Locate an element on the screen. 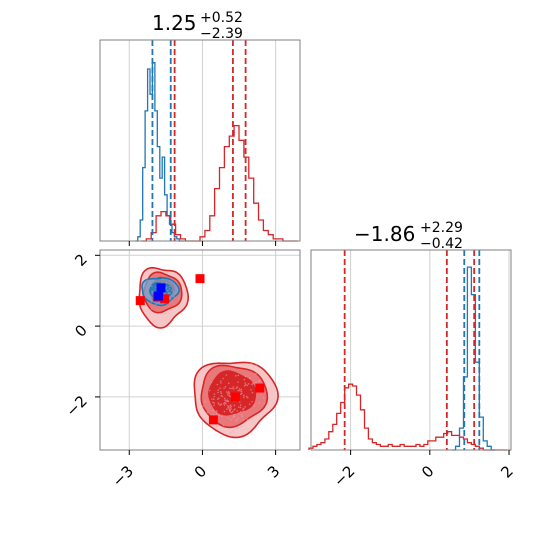 This screenshot has width=550, height=550. y-tick-label: 0 is located at coordinates (80, 330).